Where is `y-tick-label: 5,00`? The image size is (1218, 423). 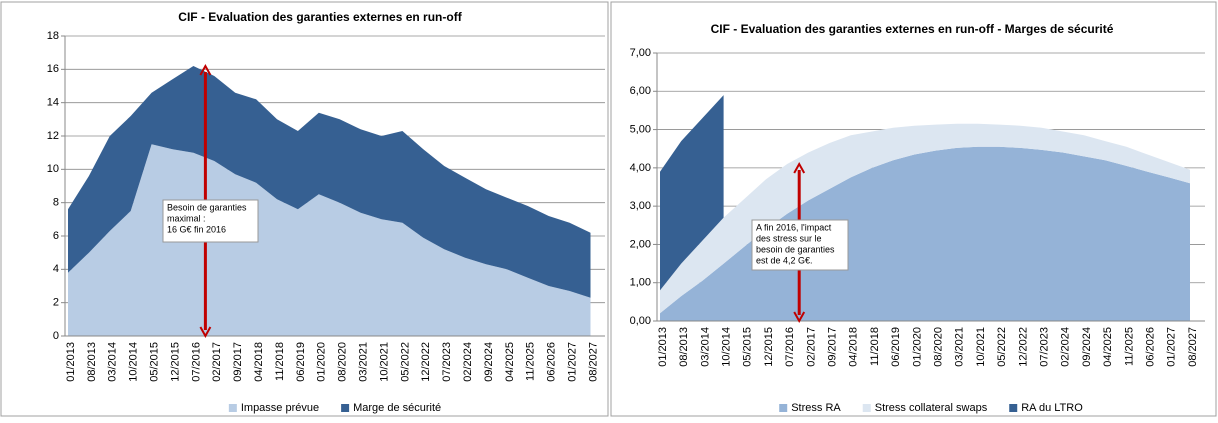
y-tick-label: 5,00 is located at coordinates (640, 129).